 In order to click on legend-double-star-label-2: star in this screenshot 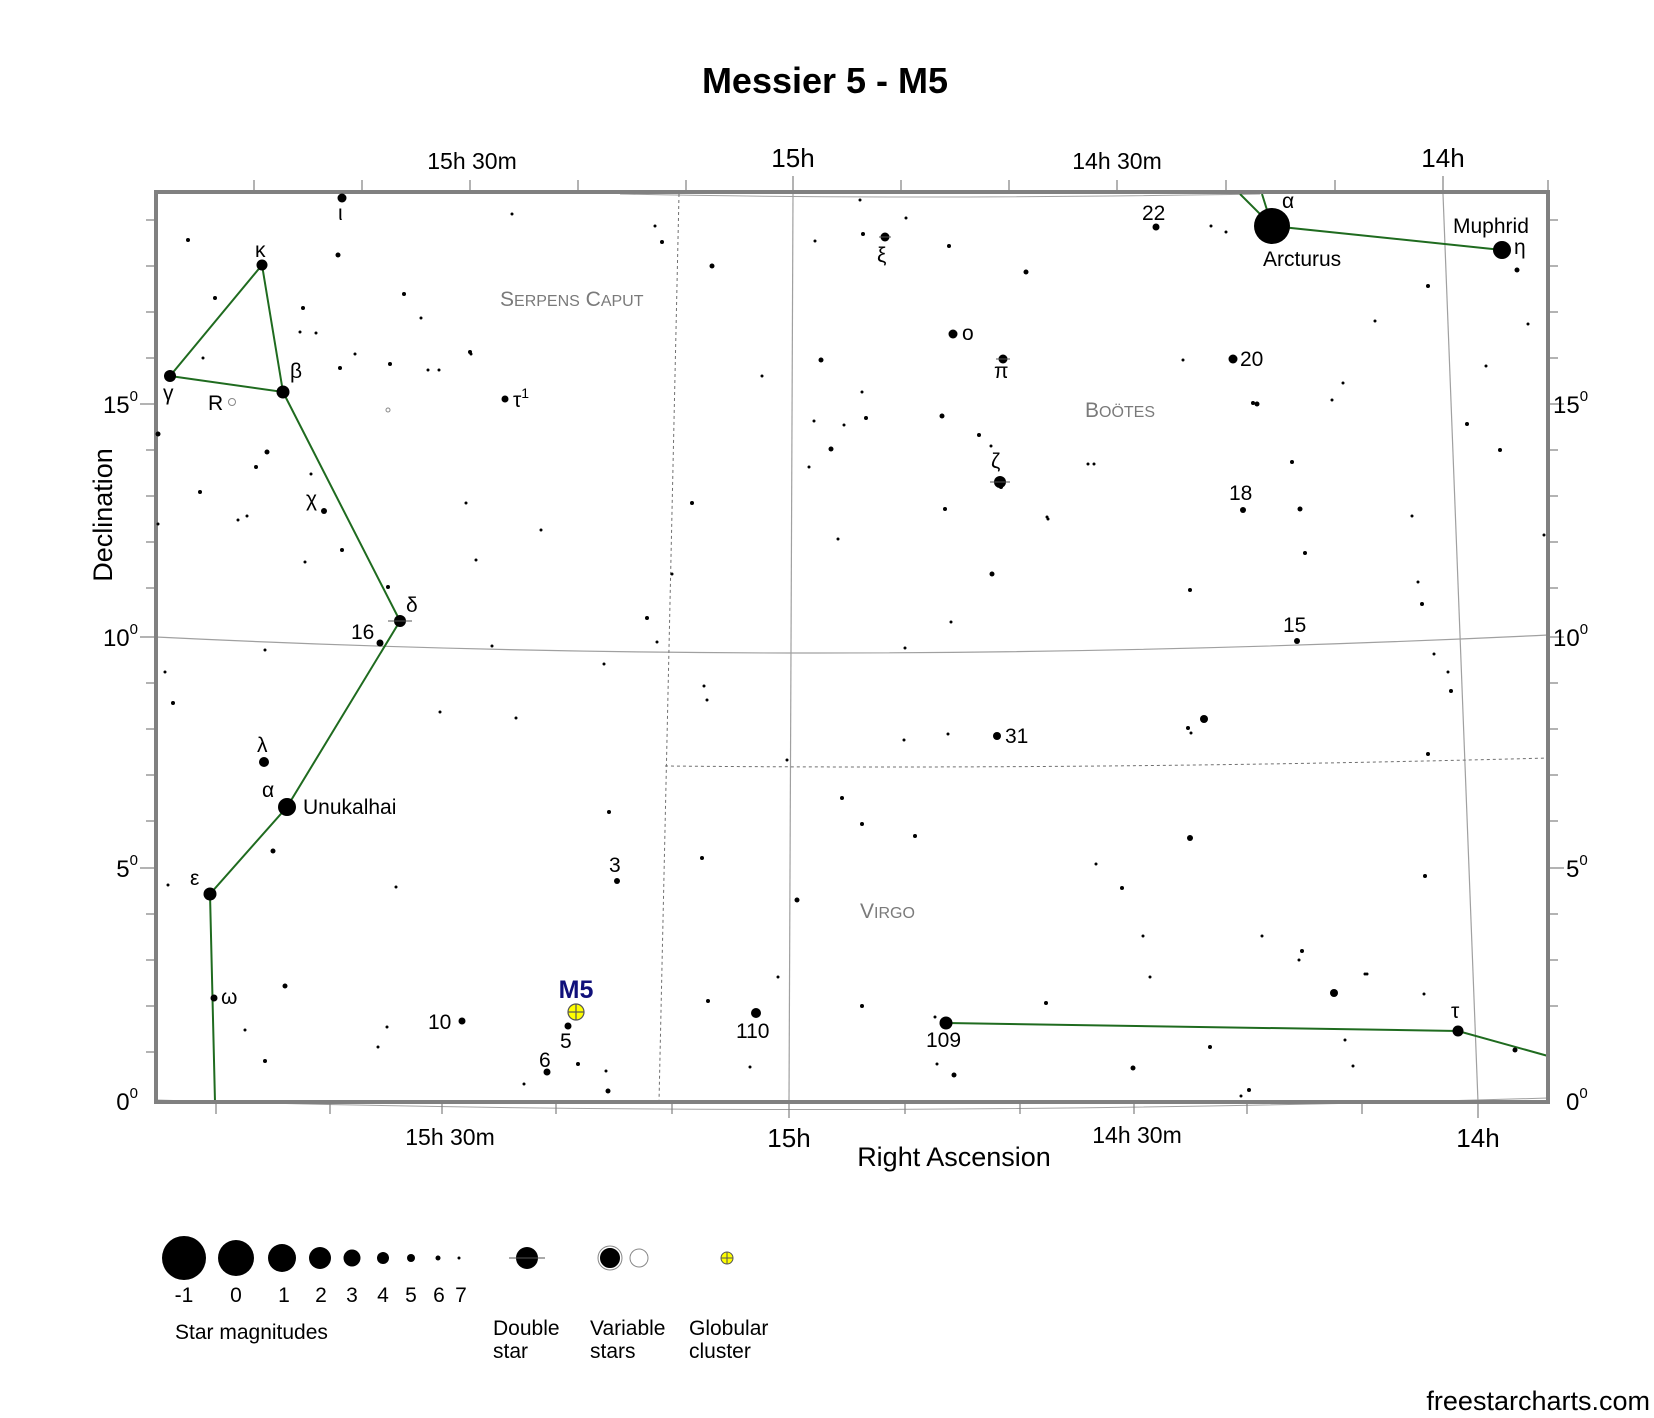, I will do `click(510, 1351)`.